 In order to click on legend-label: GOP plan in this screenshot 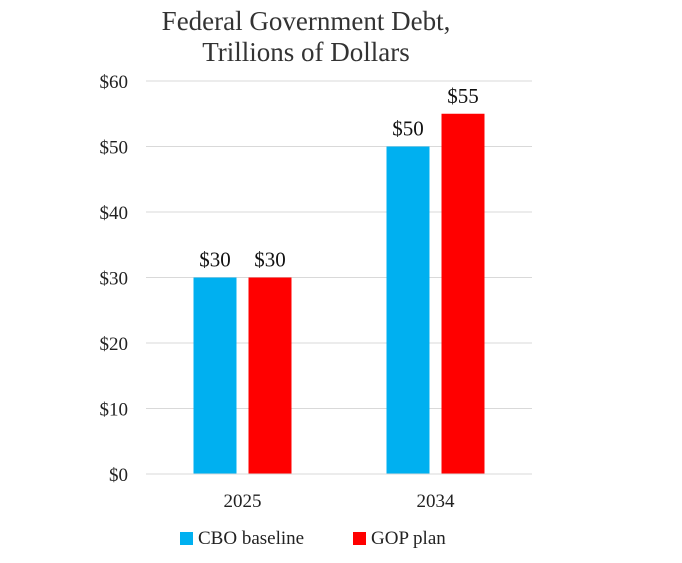, I will do `click(408, 538)`.